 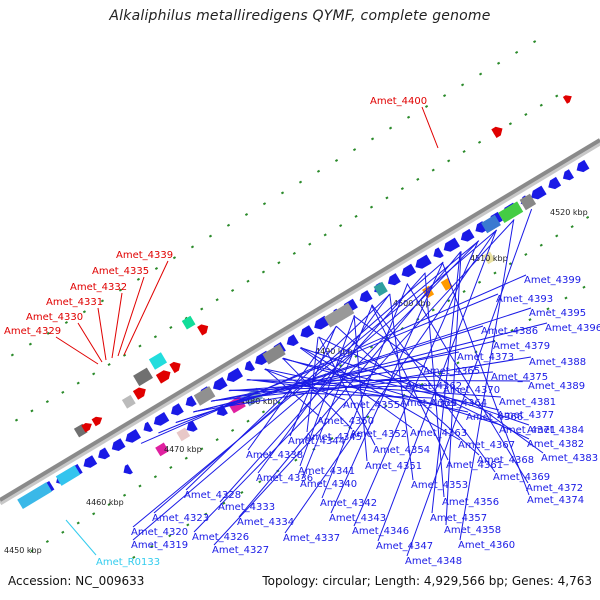 What do you see at coordinates (159, 545) in the screenshot?
I see `reverse-gene-label: Amet_4319` at bounding box center [159, 545].